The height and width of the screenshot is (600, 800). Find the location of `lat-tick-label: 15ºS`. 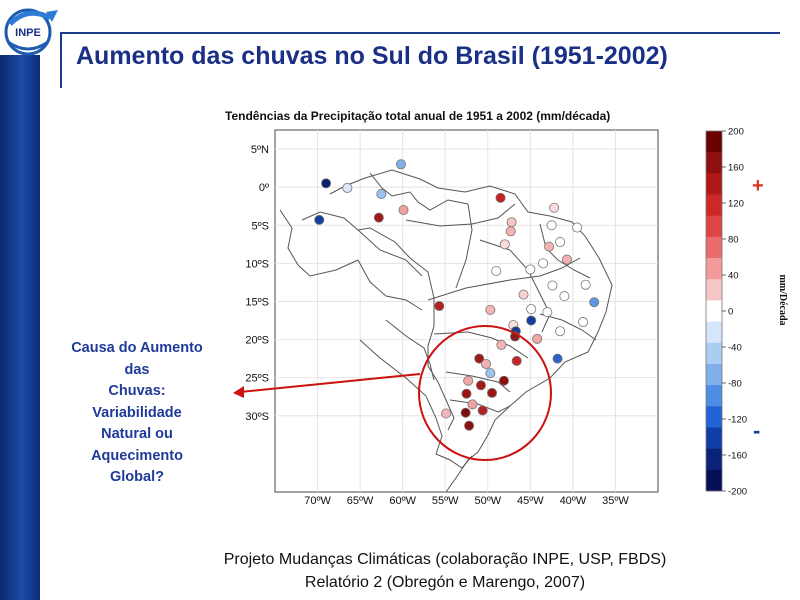

lat-tick-label: 15ºS is located at coordinates (257, 302).